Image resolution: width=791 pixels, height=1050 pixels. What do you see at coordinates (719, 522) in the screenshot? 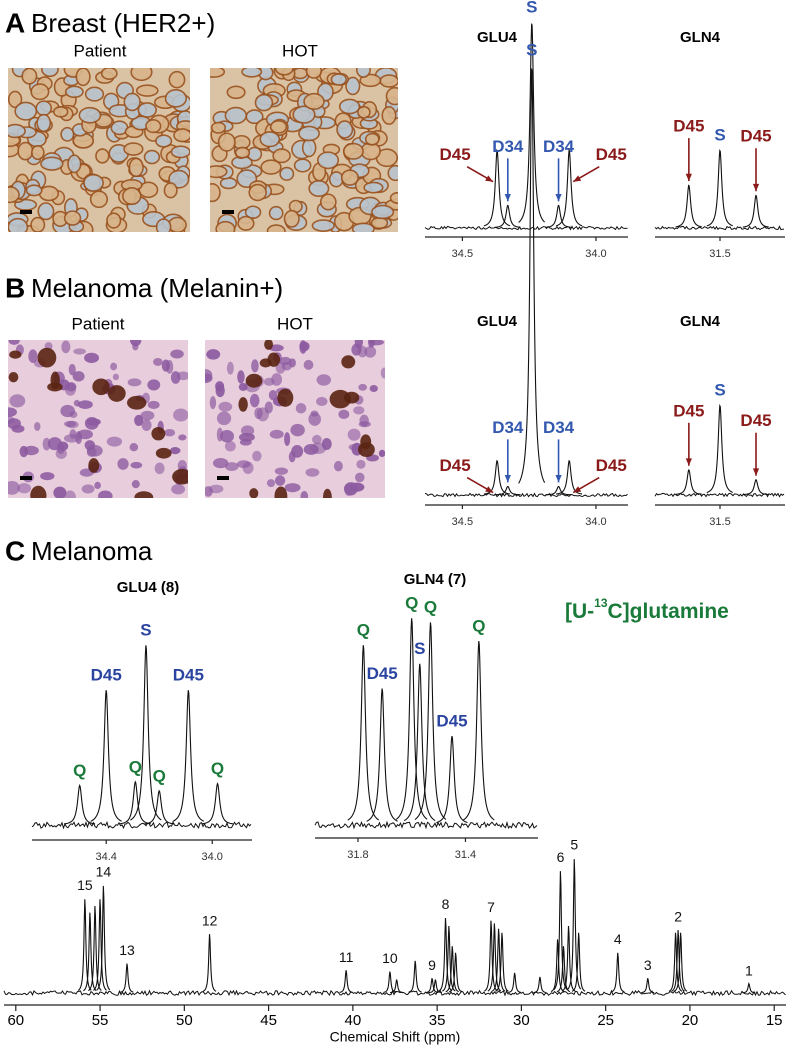
I see `x-tick-label: 31.5` at bounding box center [719, 522].